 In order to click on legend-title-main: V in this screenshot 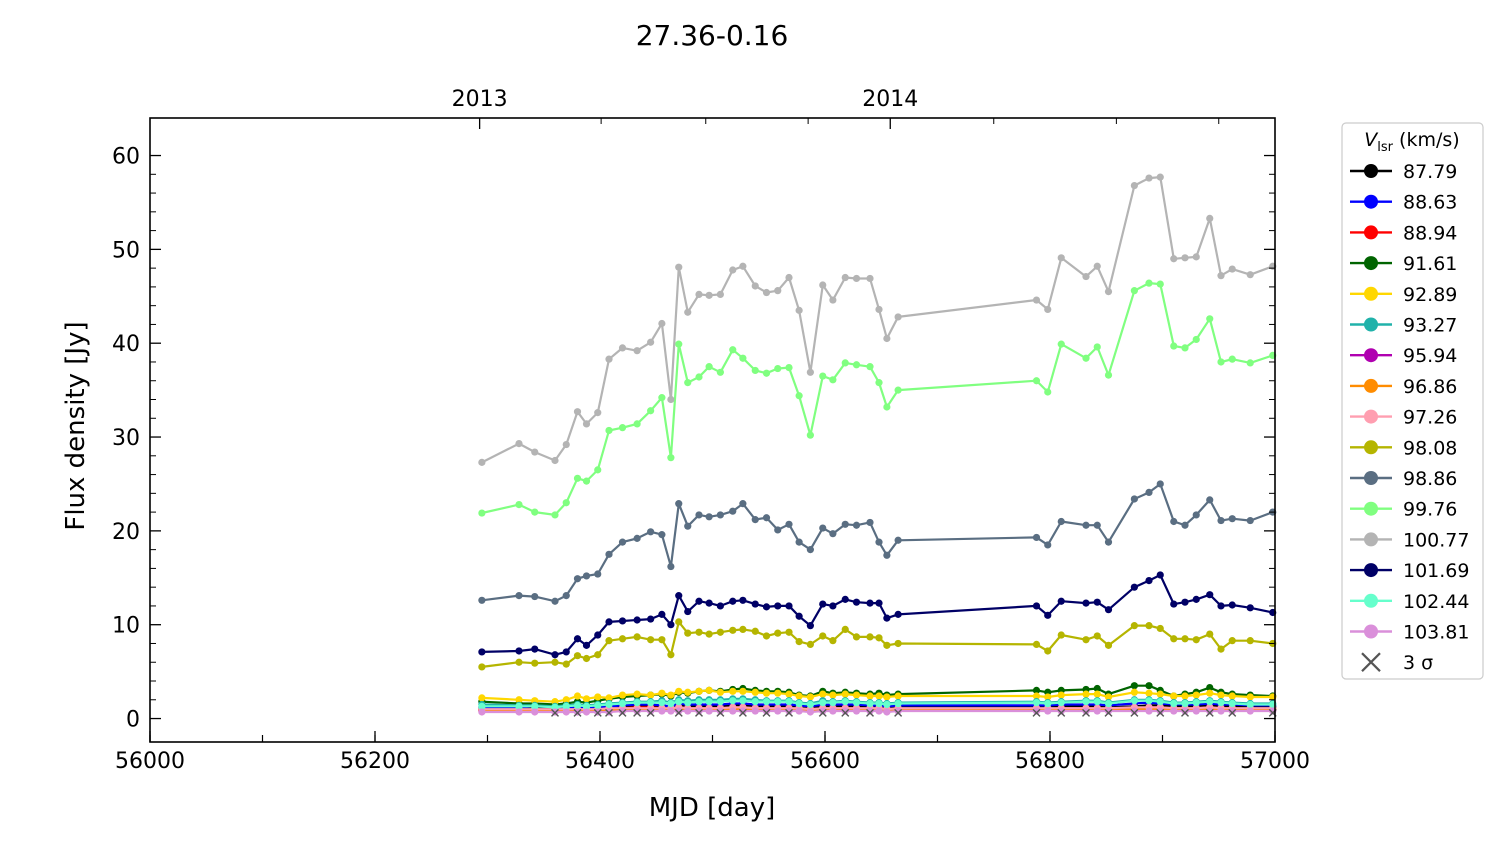, I will do `click(1371, 140)`.